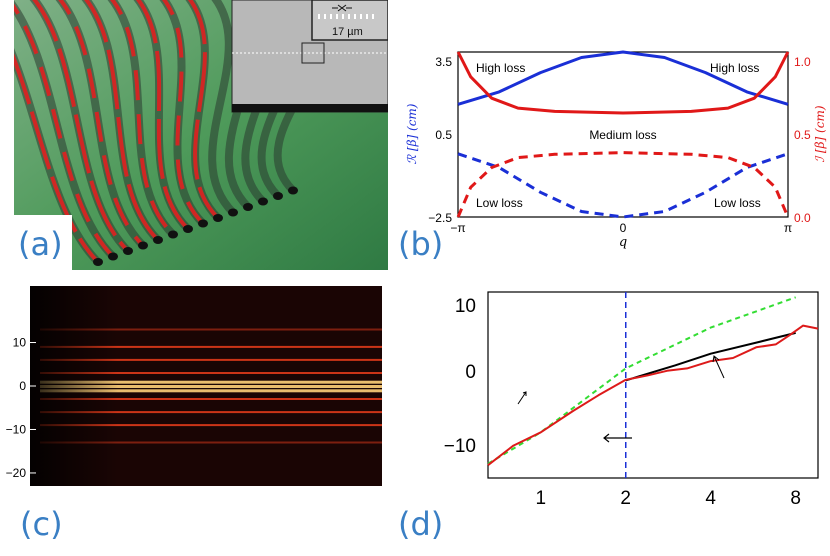 The image size is (830, 556). Describe the element at coordinates (421, 524) in the screenshot. I see `panel-label-d: (d)` at that location.